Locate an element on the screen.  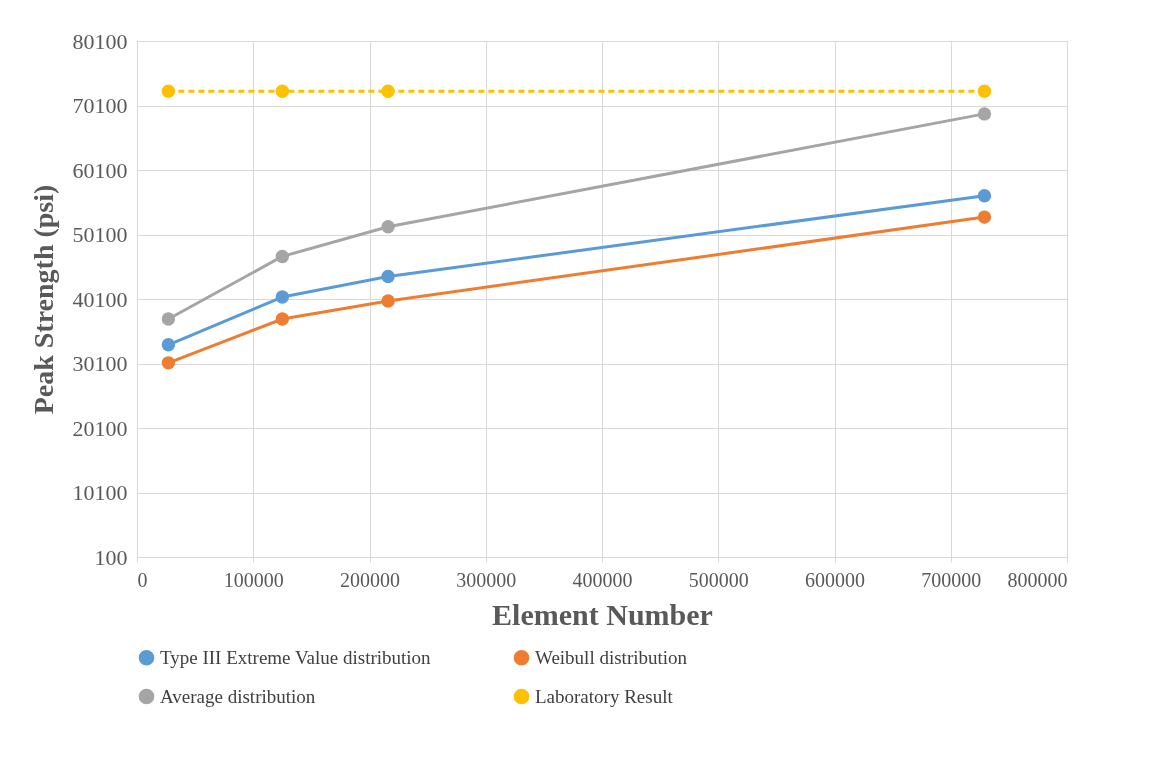
legend-label: Average distribution is located at coordinates (238, 696).